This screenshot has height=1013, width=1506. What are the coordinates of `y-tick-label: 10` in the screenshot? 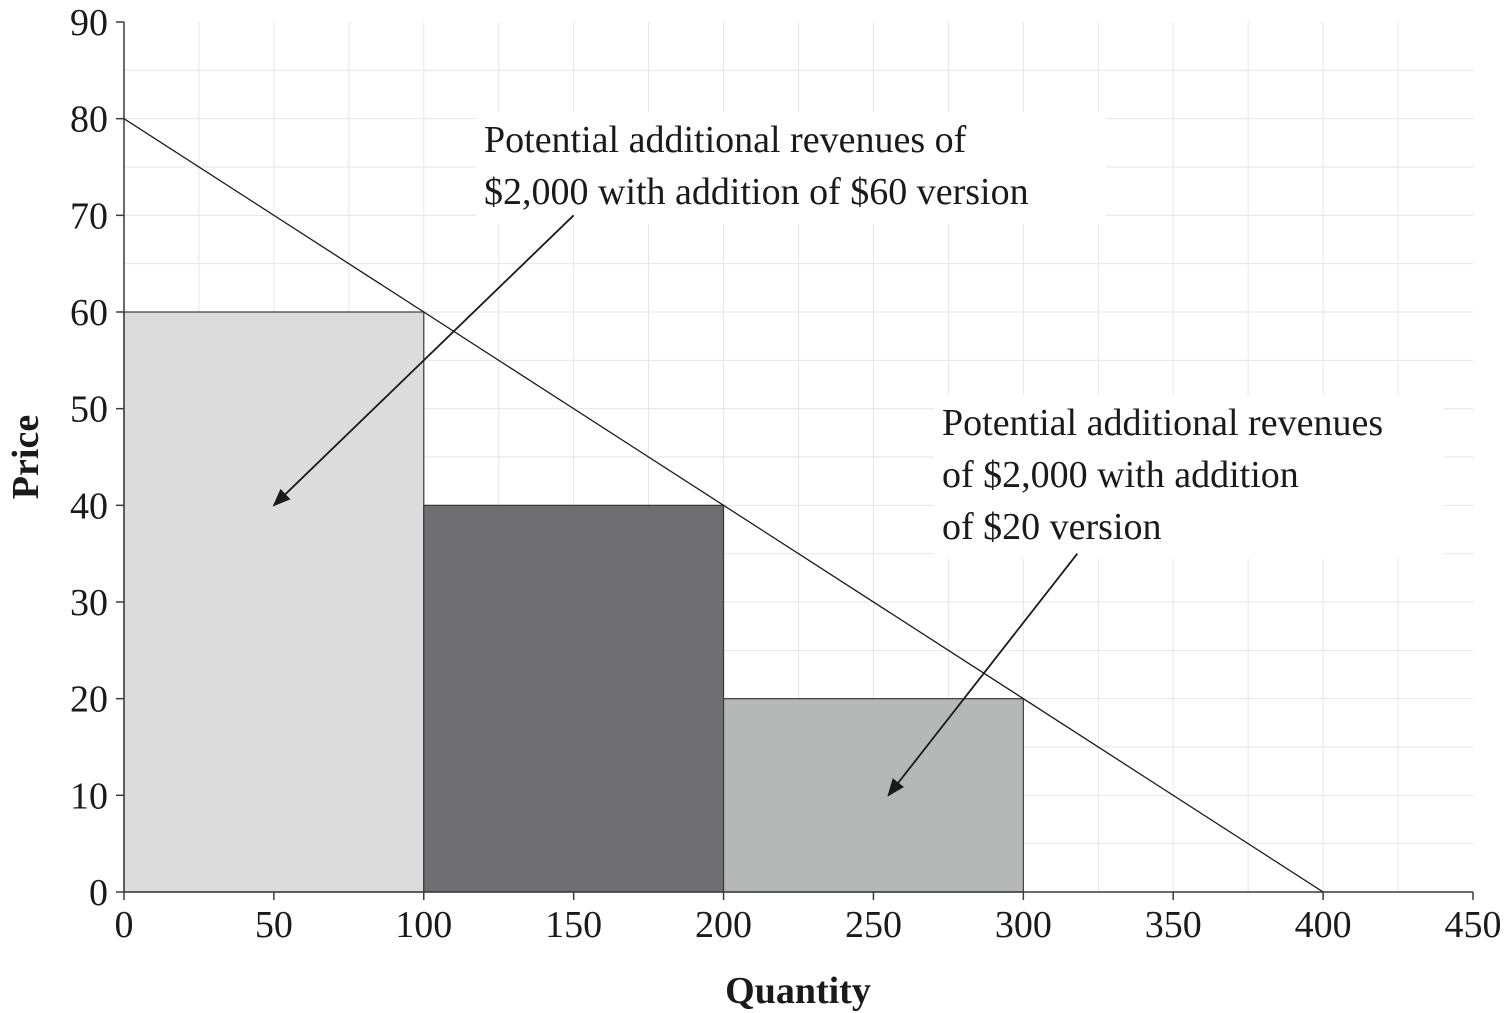 It's located at (89, 796).